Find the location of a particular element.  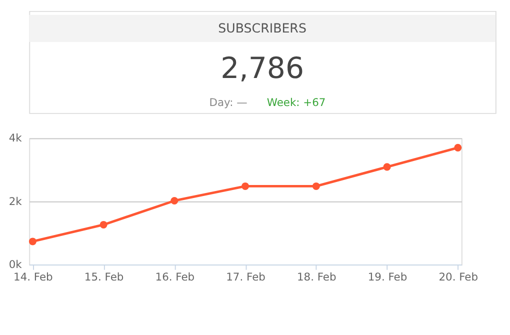

x-tick-label: 19. Feb is located at coordinates (388, 277).